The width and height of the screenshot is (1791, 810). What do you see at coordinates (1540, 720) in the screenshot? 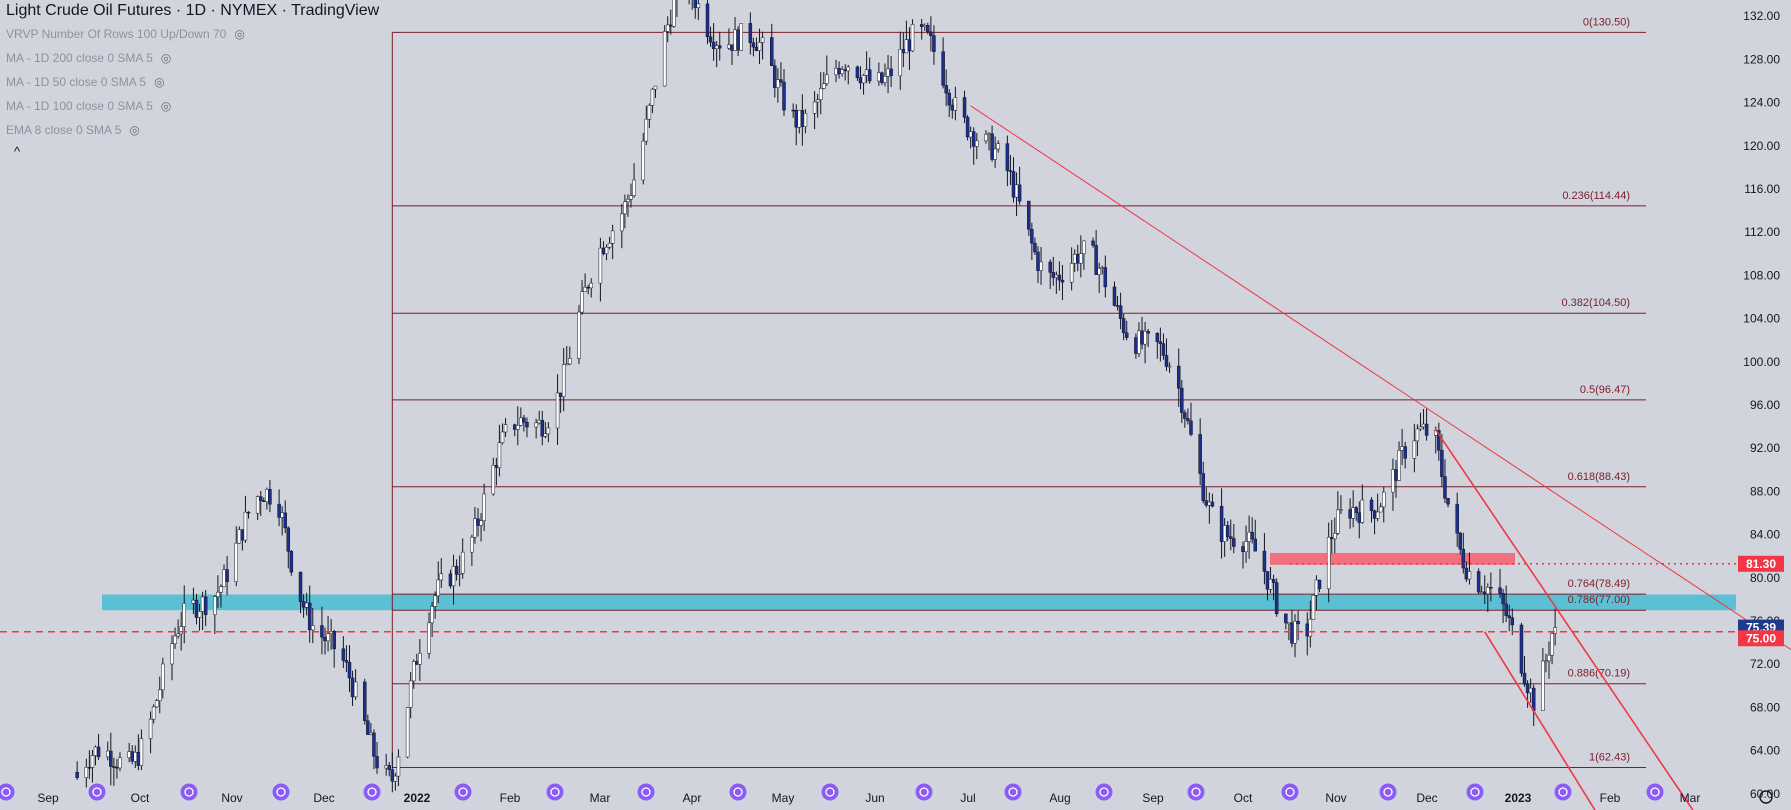
I see `trendline-channel-bottom` at bounding box center [1540, 720].